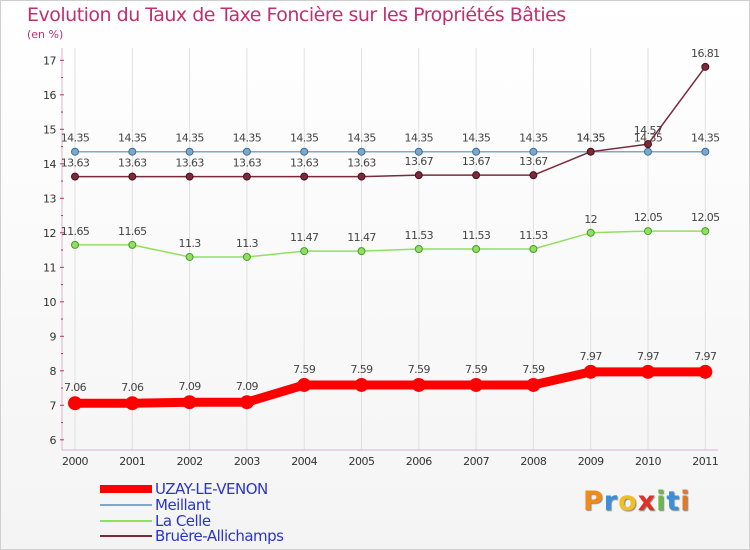 The height and width of the screenshot is (550, 750). Describe the element at coordinates (190, 386) in the screenshot. I see `data-label: 7.09` at that location.